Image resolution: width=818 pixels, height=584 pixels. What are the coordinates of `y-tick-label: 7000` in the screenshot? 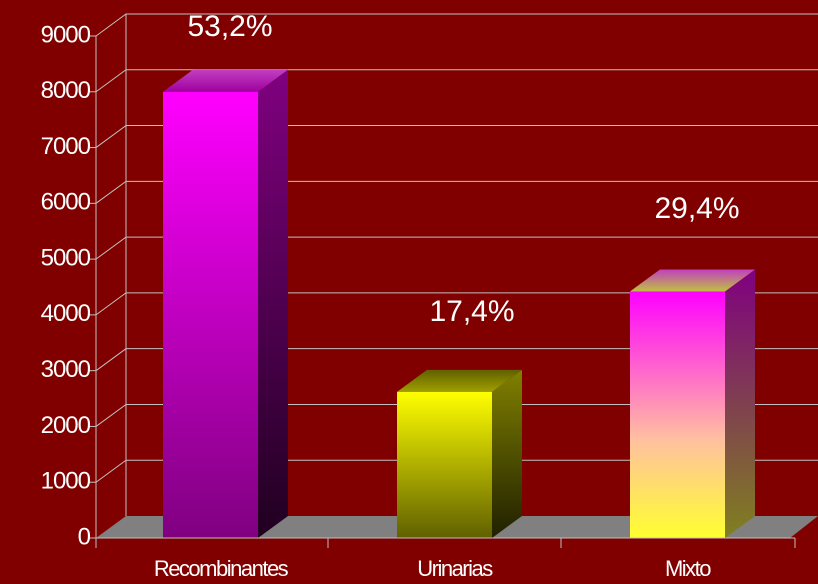 It's located at (66, 146).